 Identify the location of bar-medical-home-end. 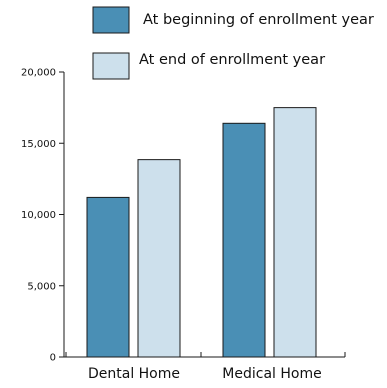
(295, 232).